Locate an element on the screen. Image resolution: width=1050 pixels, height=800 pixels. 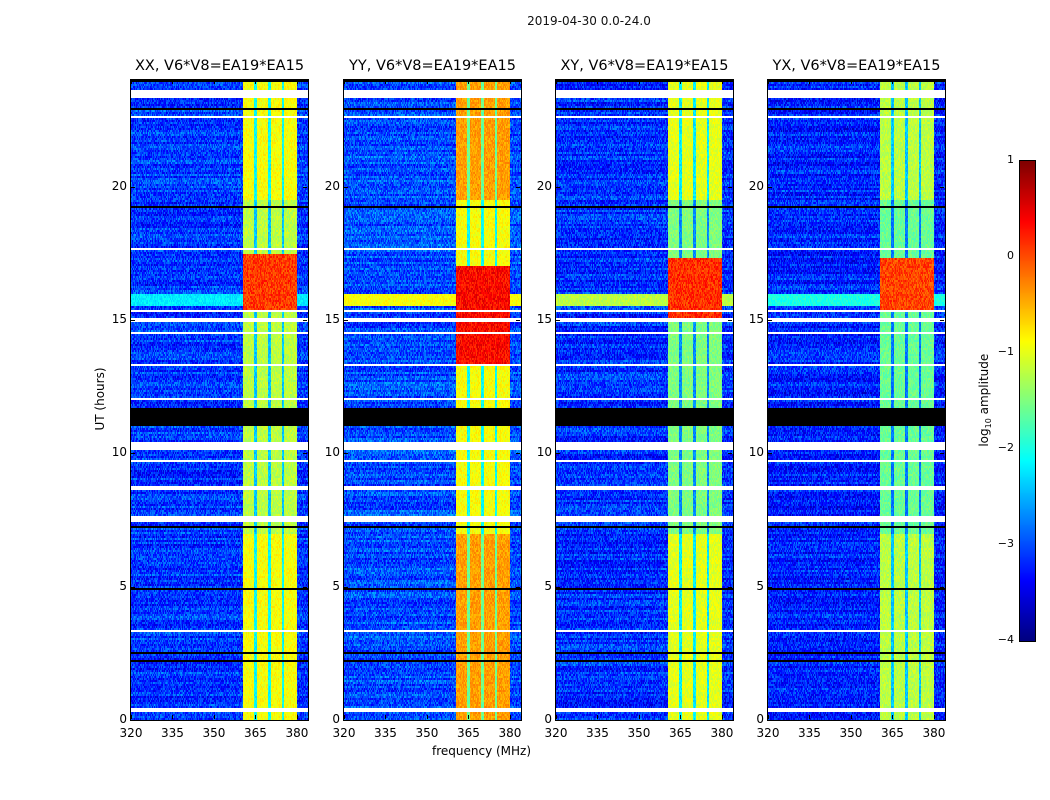
panel-title: XX, V6*V8=EA19*EA15 is located at coordinates (219, 66).